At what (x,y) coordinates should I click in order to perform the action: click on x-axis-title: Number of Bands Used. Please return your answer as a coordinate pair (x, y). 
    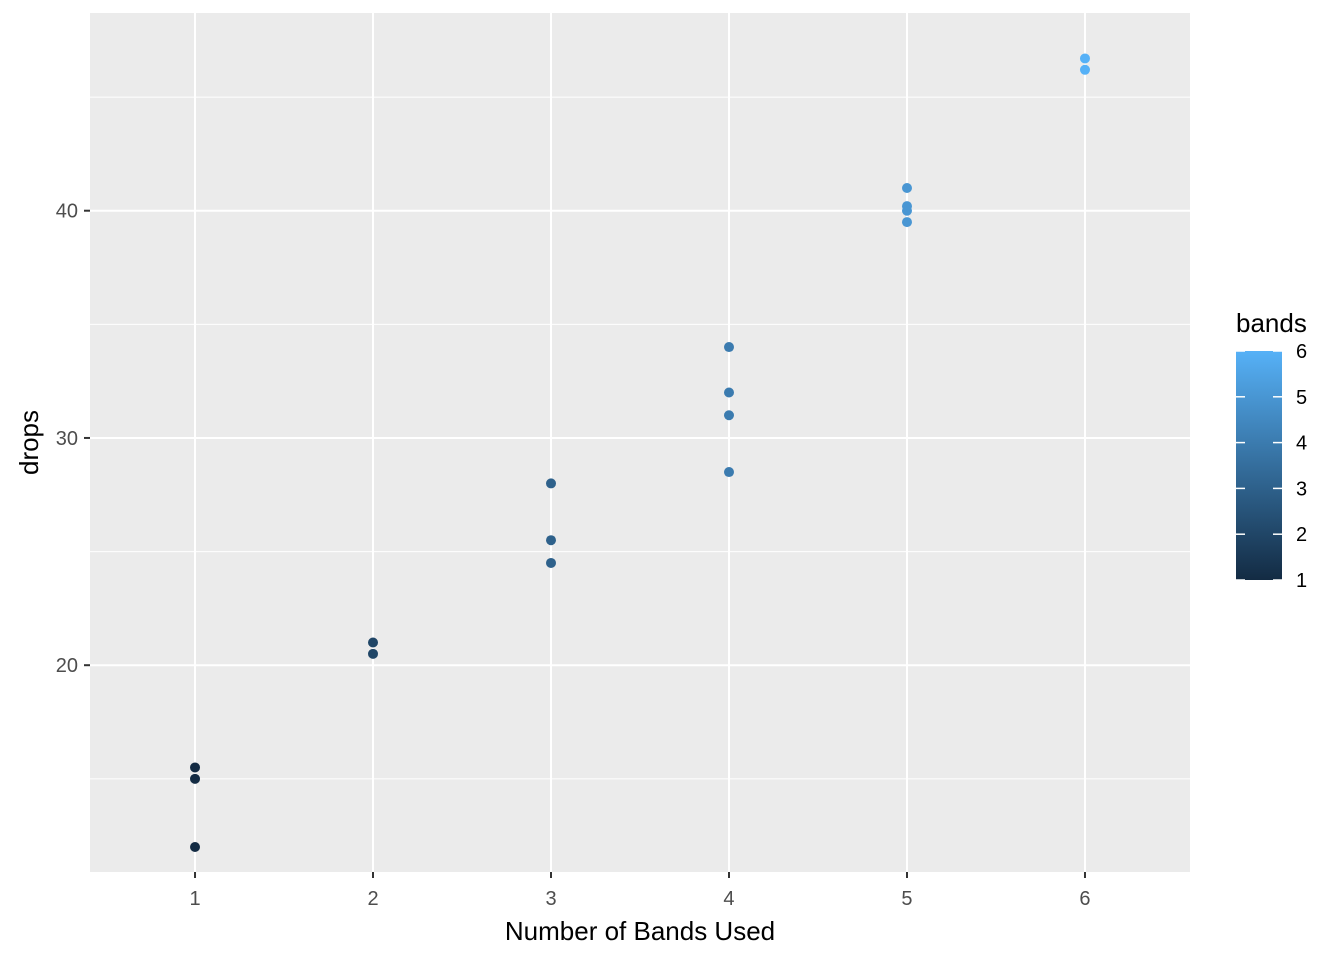
    Looking at the image, I should click on (640, 931).